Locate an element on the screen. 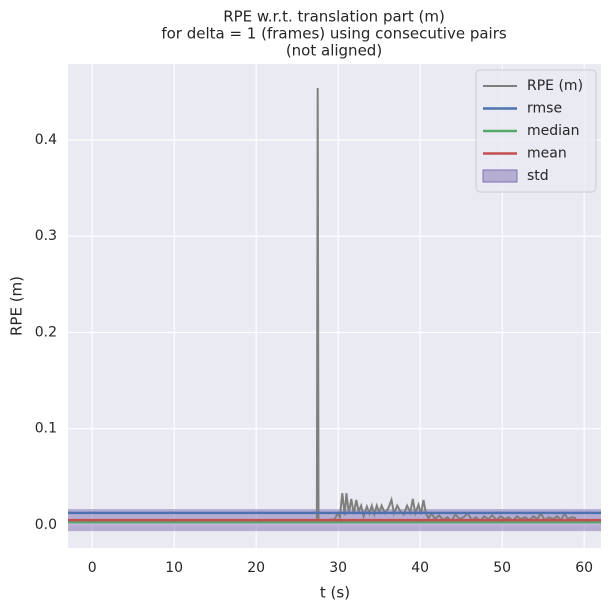 Image resolution: width=611 pixels, height=615 pixels. chart-title: RPE w.r.t. translation part (m) is located at coordinates (334, 17).